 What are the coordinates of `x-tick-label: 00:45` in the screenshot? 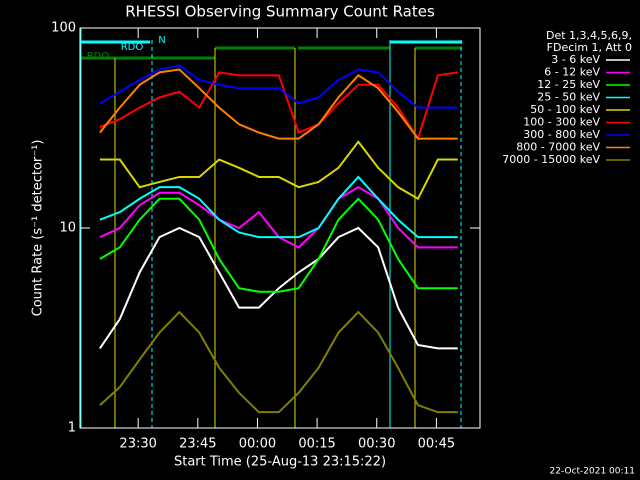 It's located at (436, 444).